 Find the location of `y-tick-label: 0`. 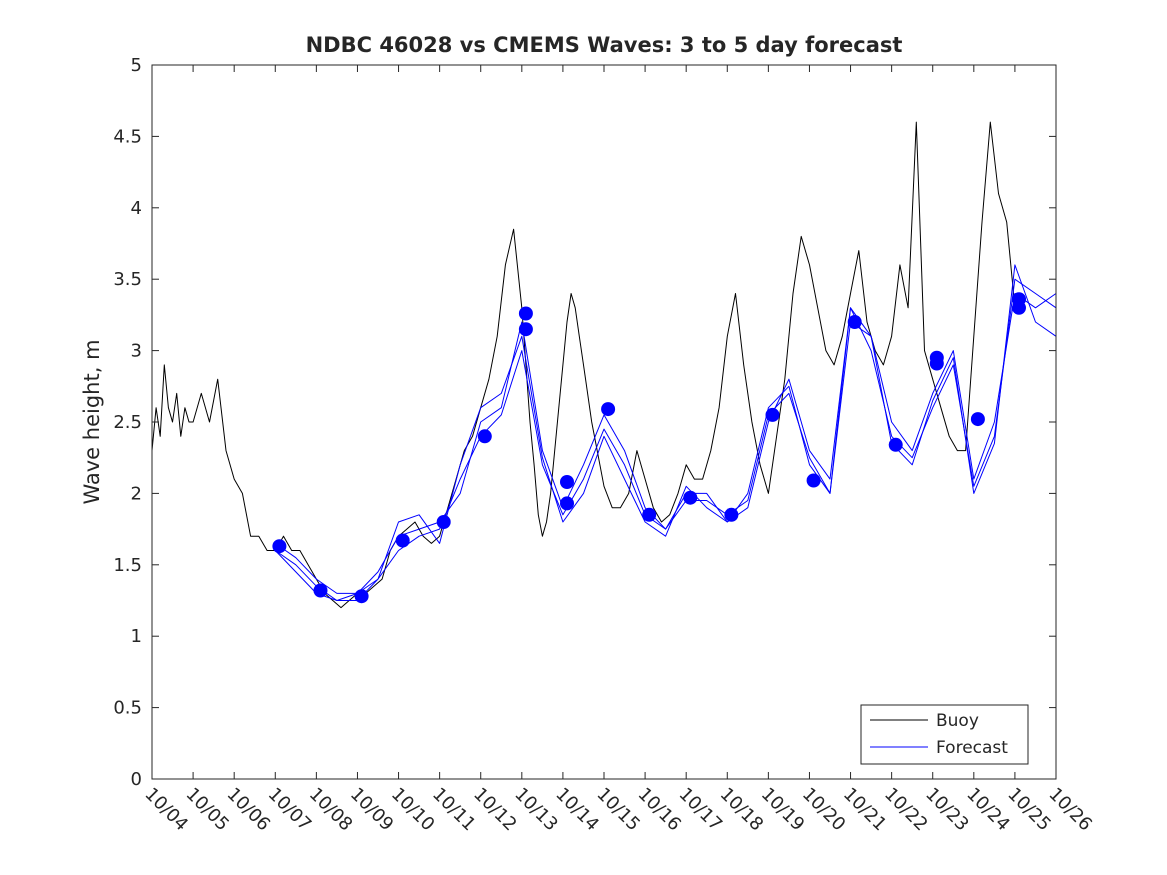

y-tick-label: 0 is located at coordinates (136, 779).